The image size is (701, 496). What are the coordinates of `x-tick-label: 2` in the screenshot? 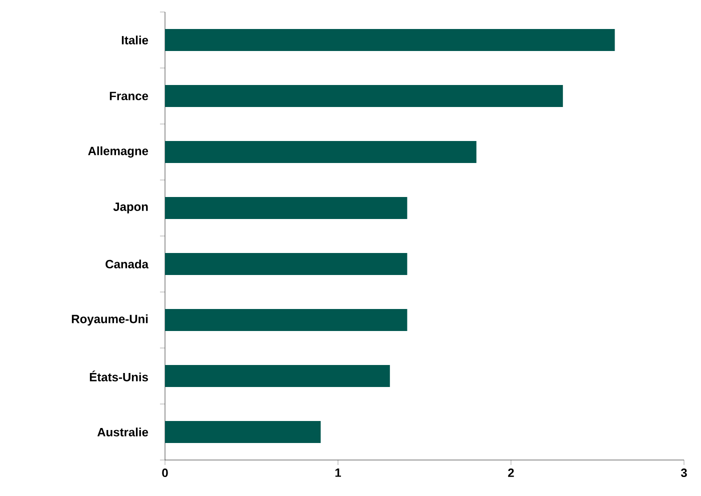 It's located at (511, 472).